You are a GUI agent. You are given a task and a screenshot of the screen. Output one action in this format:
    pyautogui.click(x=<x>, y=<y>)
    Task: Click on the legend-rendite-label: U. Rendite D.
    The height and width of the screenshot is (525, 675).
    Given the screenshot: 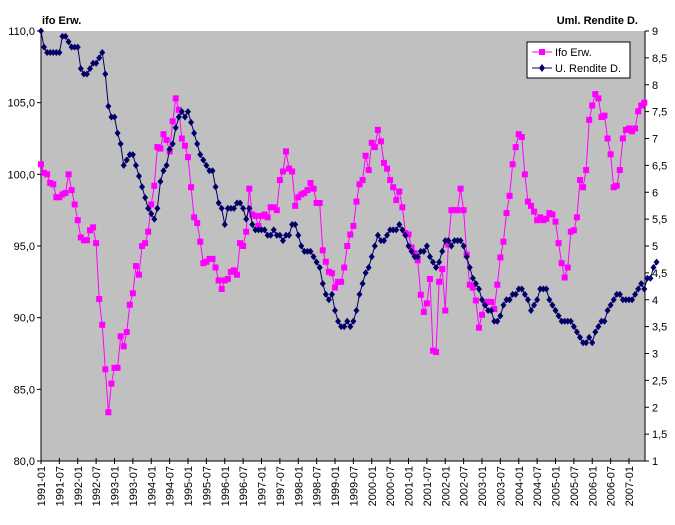 What is the action you would take?
    pyautogui.click(x=588, y=69)
    